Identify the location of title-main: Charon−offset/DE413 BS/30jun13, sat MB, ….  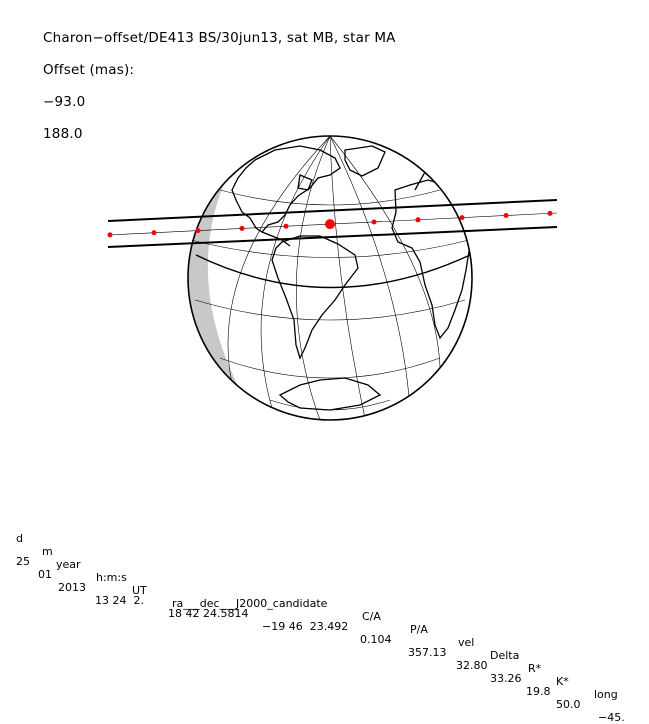
(219, 38).